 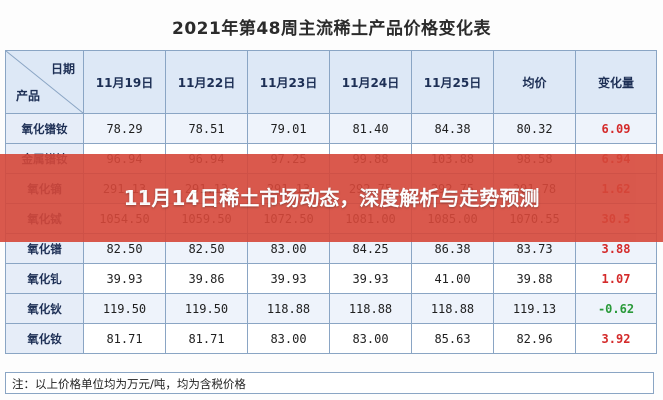 What do you see at coordinates (206, 128) in the screenshot?
I see `daily-price: 78.51` at bounding box center [206, 128].